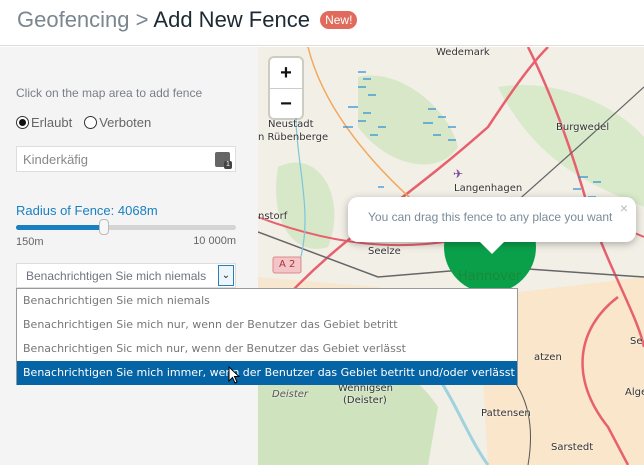 This screenshot has height=465, width=644. I want to click on radio-erlaubt, so click(22, 122).